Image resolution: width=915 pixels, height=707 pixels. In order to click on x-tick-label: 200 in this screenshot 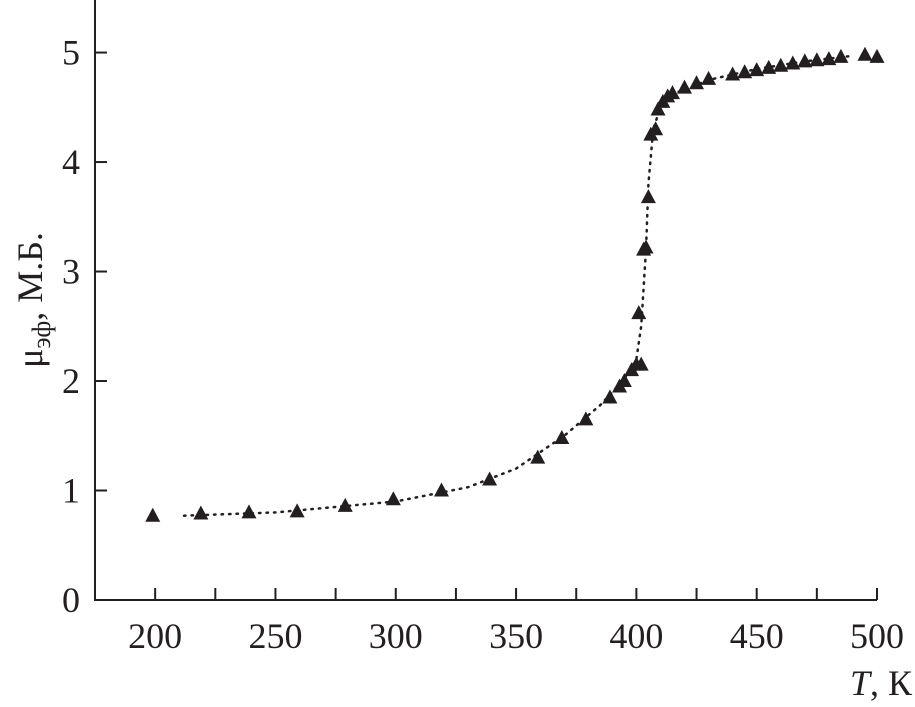, I will do `click(155, 636)`.